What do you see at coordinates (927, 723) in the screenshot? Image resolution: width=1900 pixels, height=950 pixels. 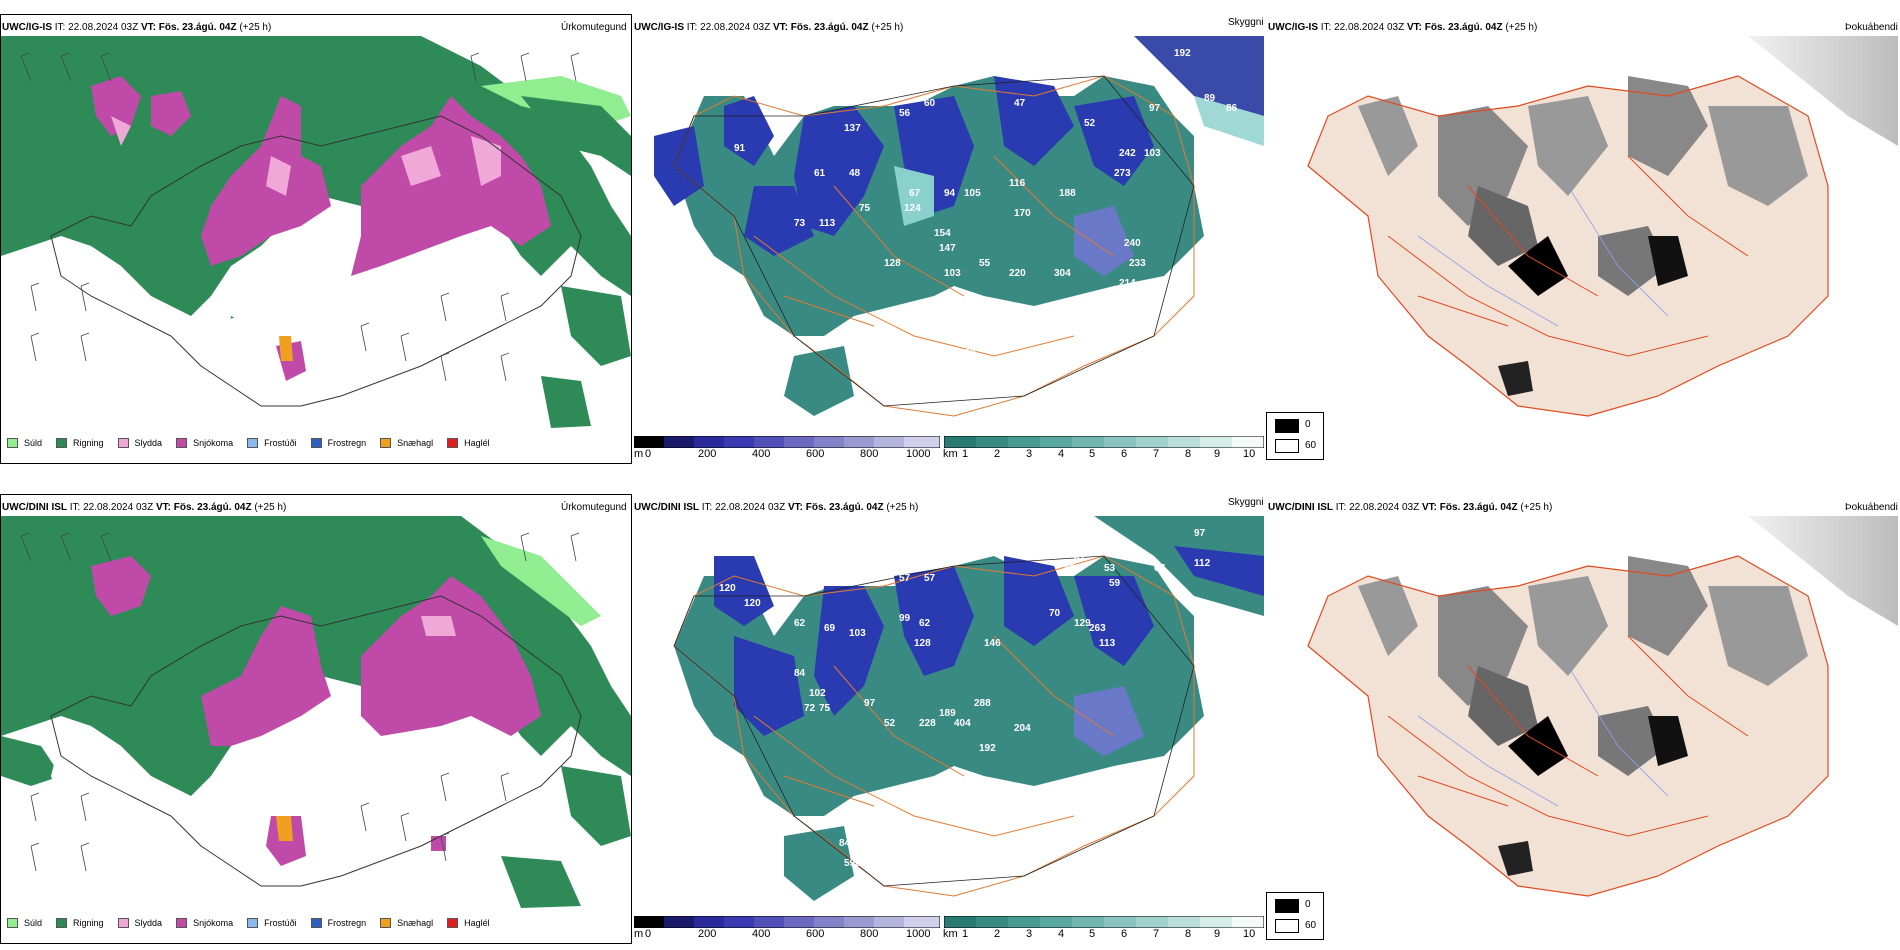 I see `cloud-base-label: 228` at bounding box center [927, 723].